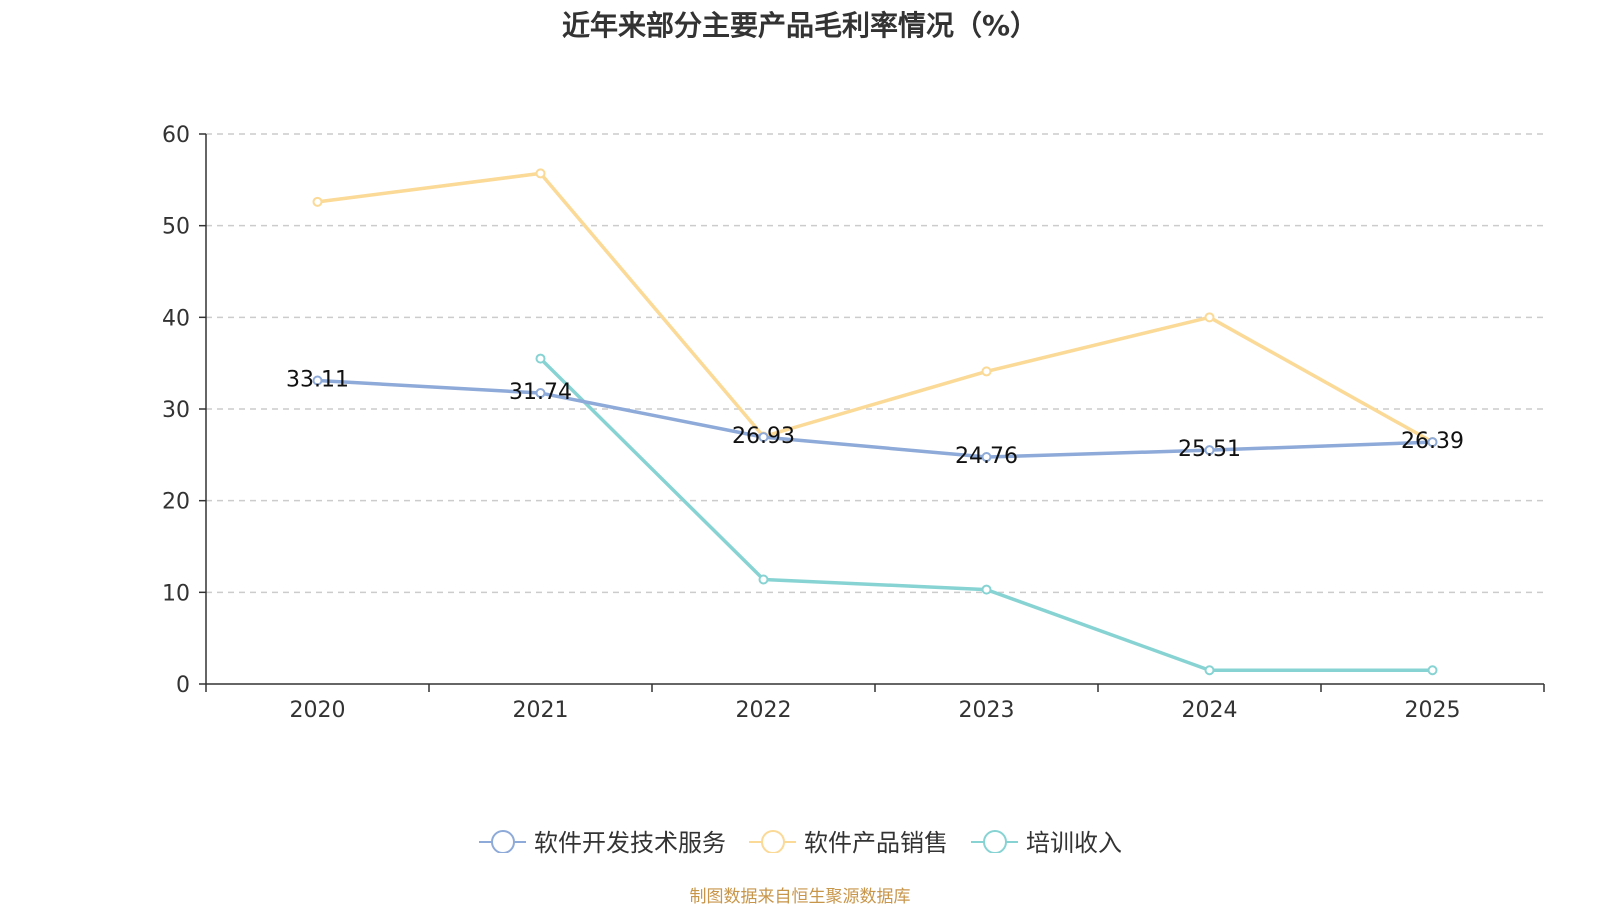  I want to click on data-label: 26.39, so click(1432, 441).